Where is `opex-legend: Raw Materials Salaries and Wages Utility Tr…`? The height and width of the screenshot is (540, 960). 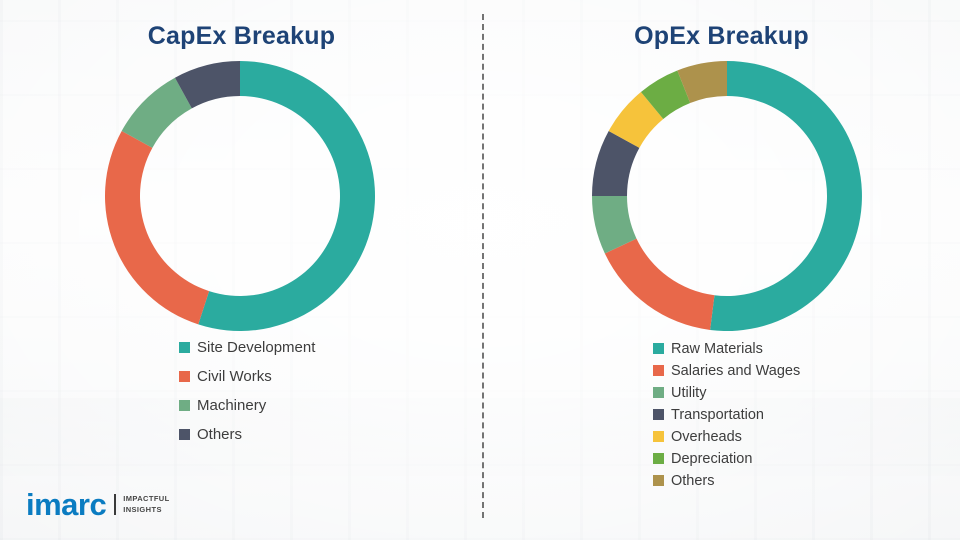
opex-legend: Raw Materials Salaries and Wages Utility Tr… is located at coordinates (726, 414).